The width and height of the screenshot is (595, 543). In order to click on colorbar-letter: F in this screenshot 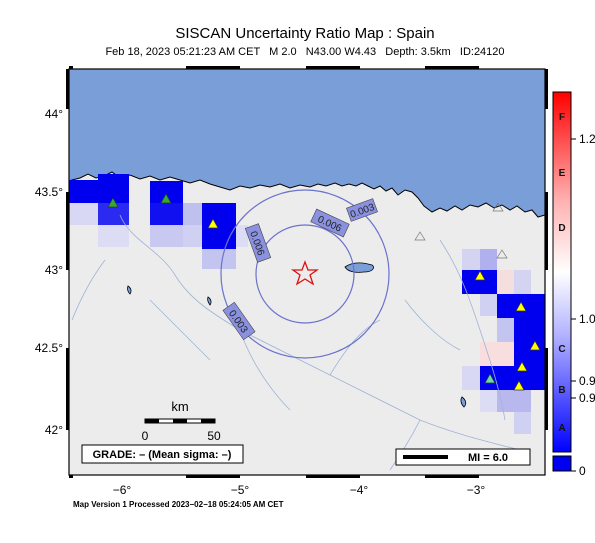, I will do `click(562, 117)`.